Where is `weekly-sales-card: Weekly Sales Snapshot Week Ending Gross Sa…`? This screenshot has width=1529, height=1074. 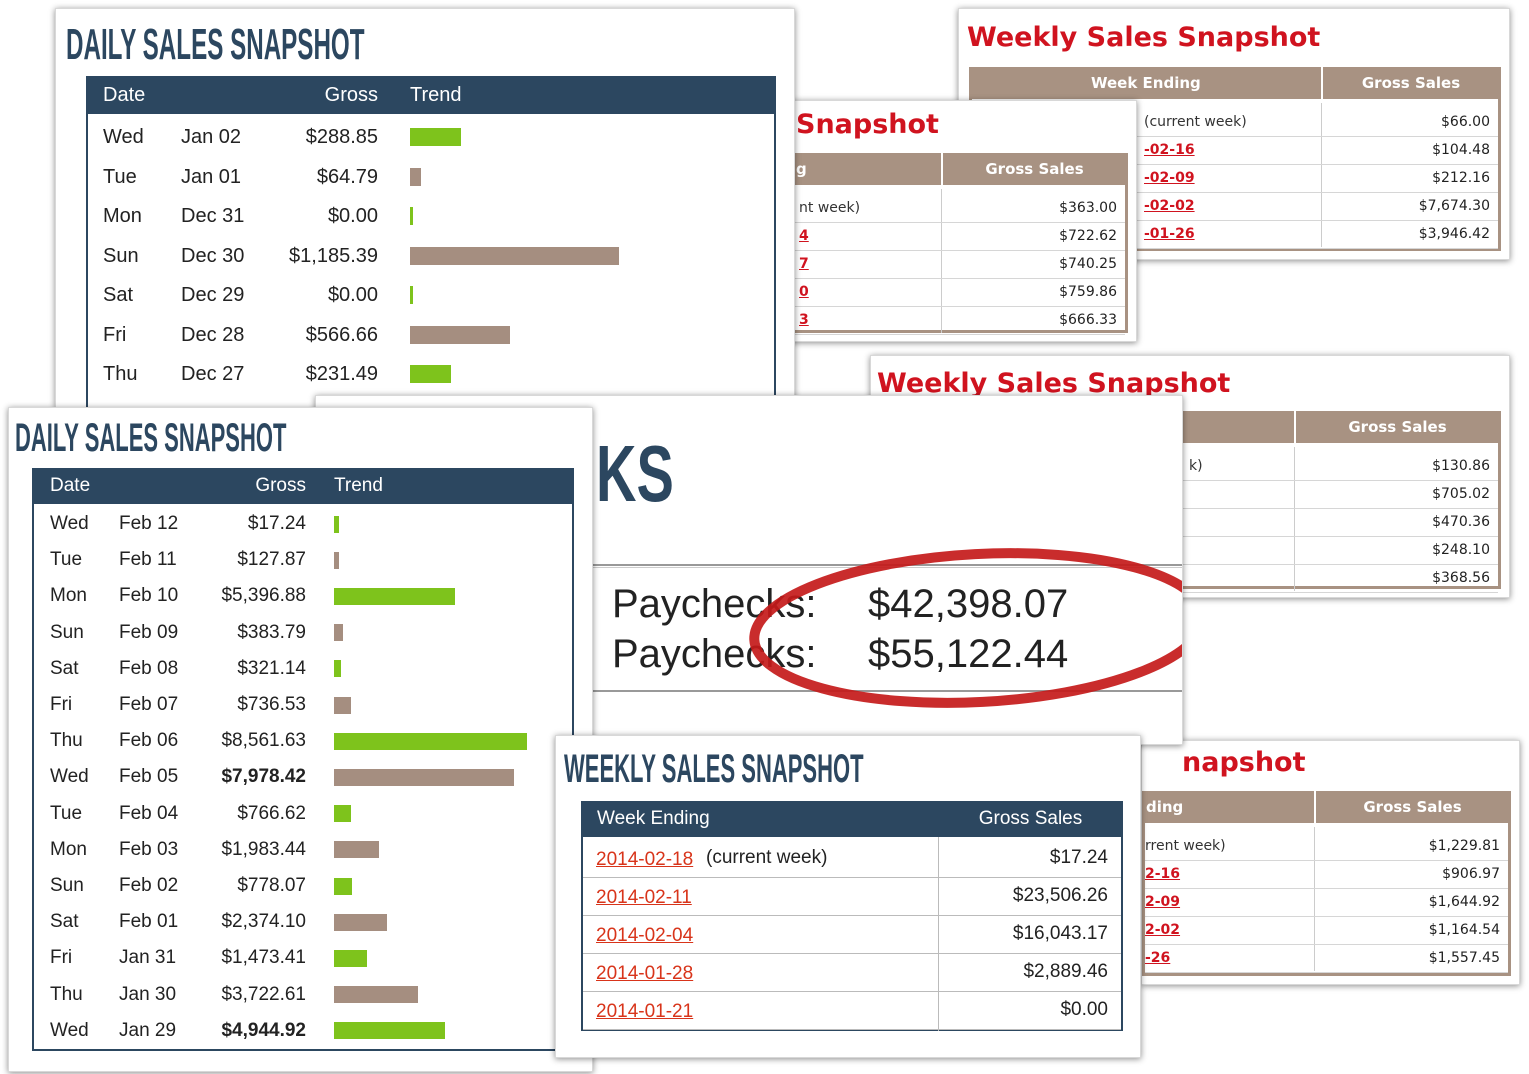 weekly-sales-card: Weekly Sales Snapshot Week Ending Gross Sa… is located at coordinates (1234, 134).